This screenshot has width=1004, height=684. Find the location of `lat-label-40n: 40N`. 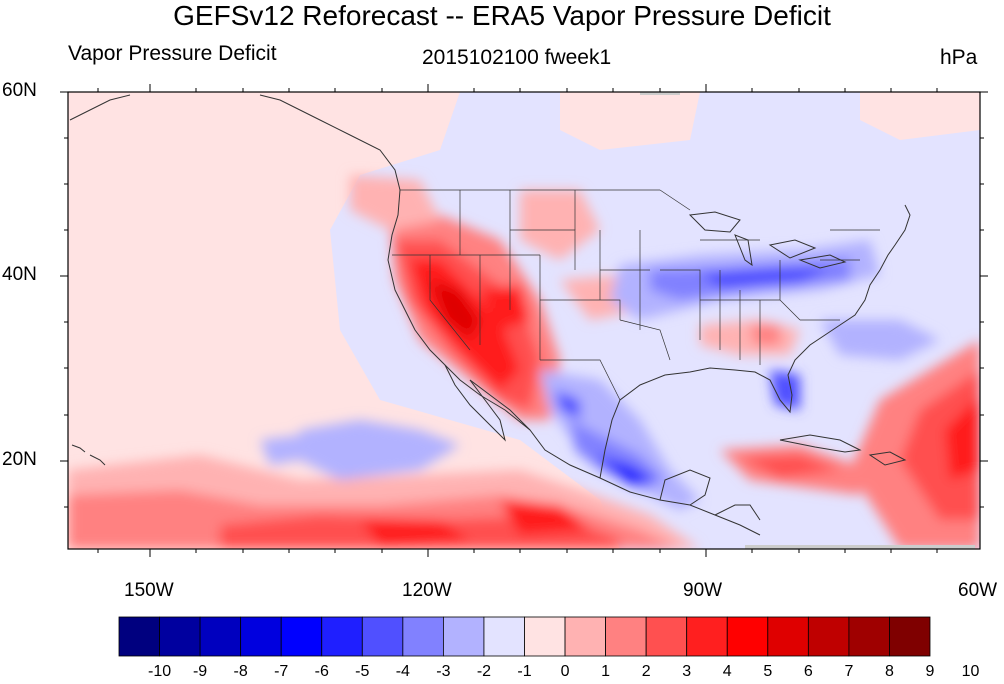

lat-label-40n: 40N is located at coordinates (19, 274).